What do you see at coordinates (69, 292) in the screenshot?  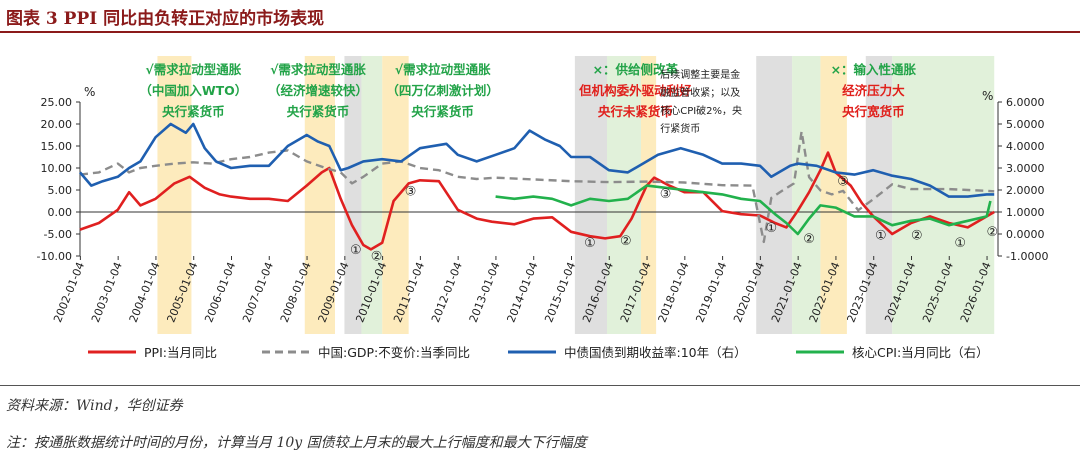 I see `x-tick-label: 2002-01-04` at bounding box center [69, 292].